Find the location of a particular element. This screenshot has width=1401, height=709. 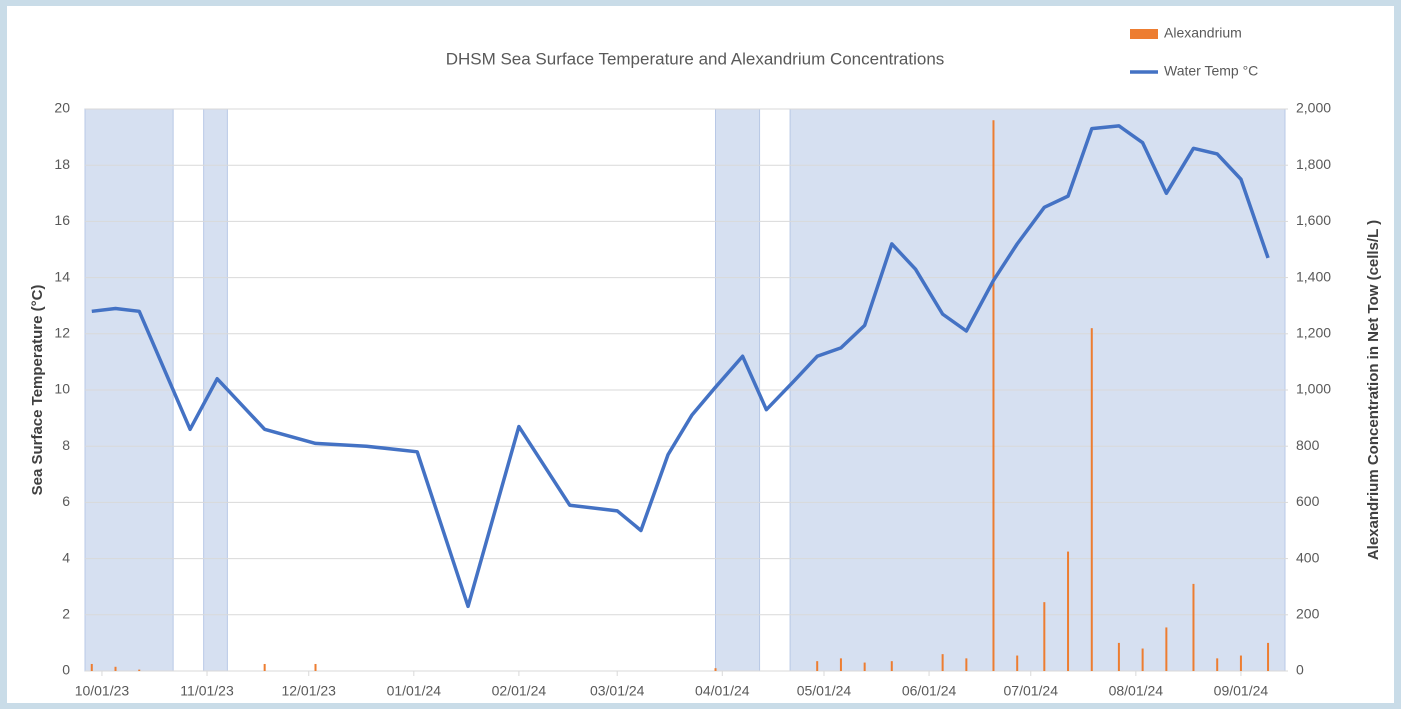

legend-swatch is located at coordinates (1144, 34).